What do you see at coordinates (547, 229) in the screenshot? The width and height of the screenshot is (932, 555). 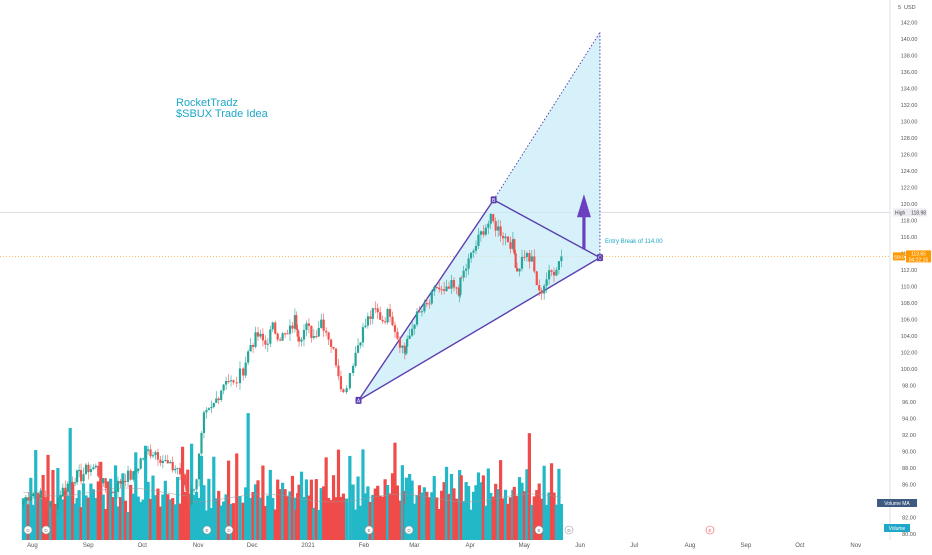 I see `resistance-trendline` at bounding box center [547, 229].